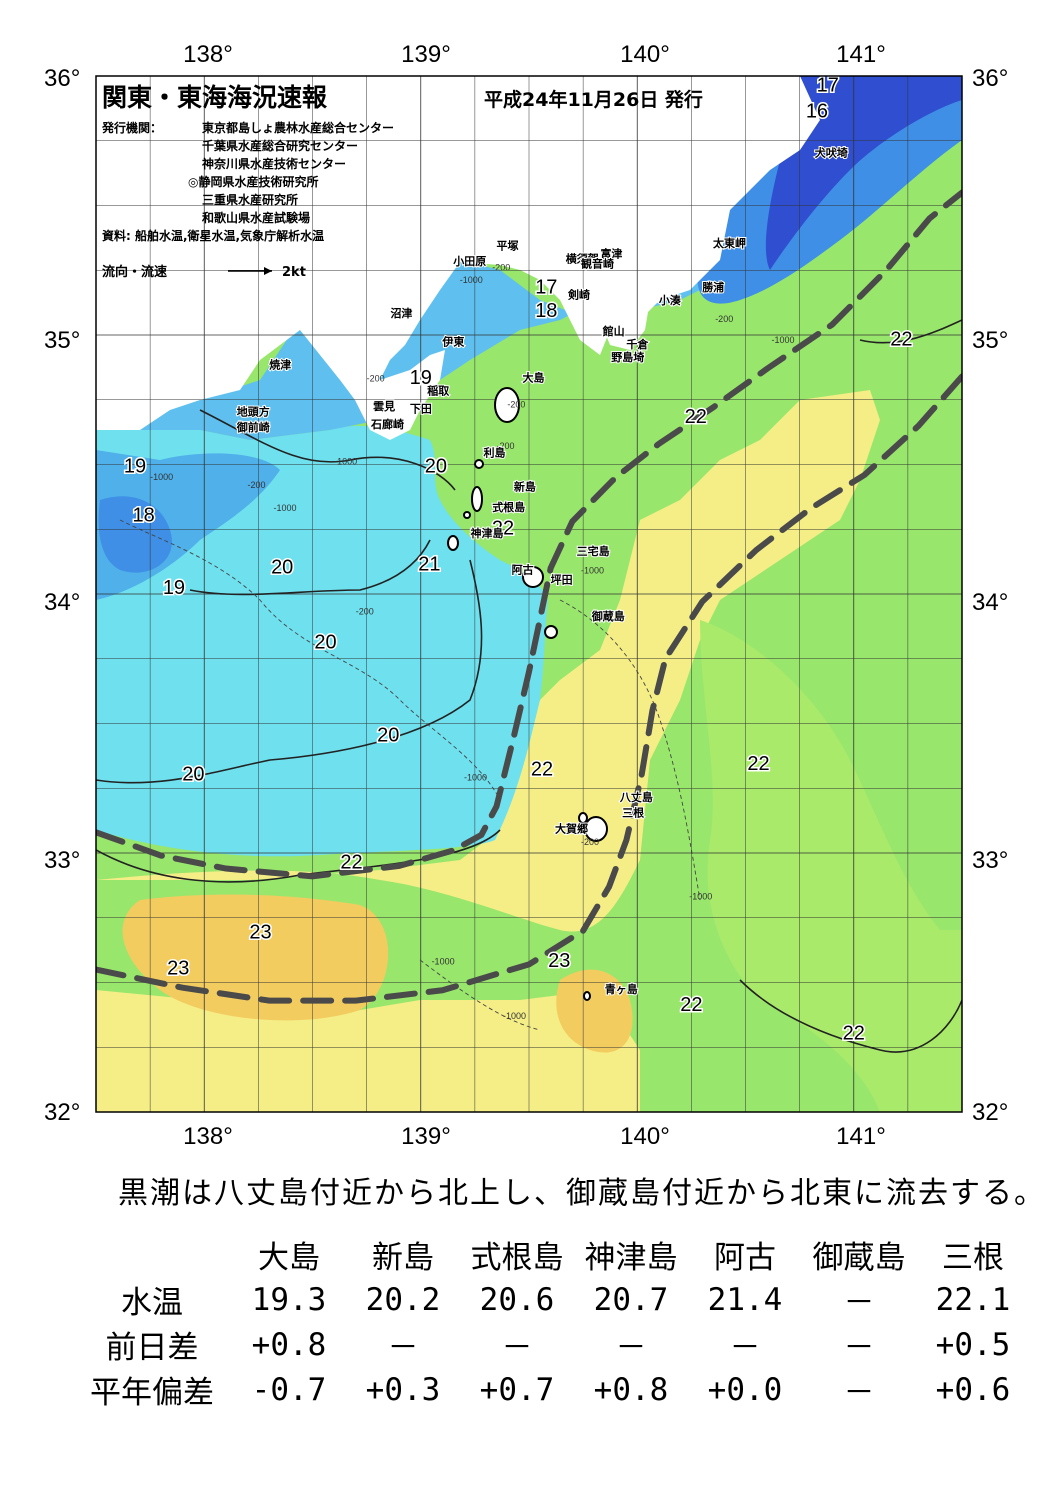  What do you see at coordinates (253, 411) in the screenshot?
I see `place-name: 地頭方` at bounding box center [253, 411].